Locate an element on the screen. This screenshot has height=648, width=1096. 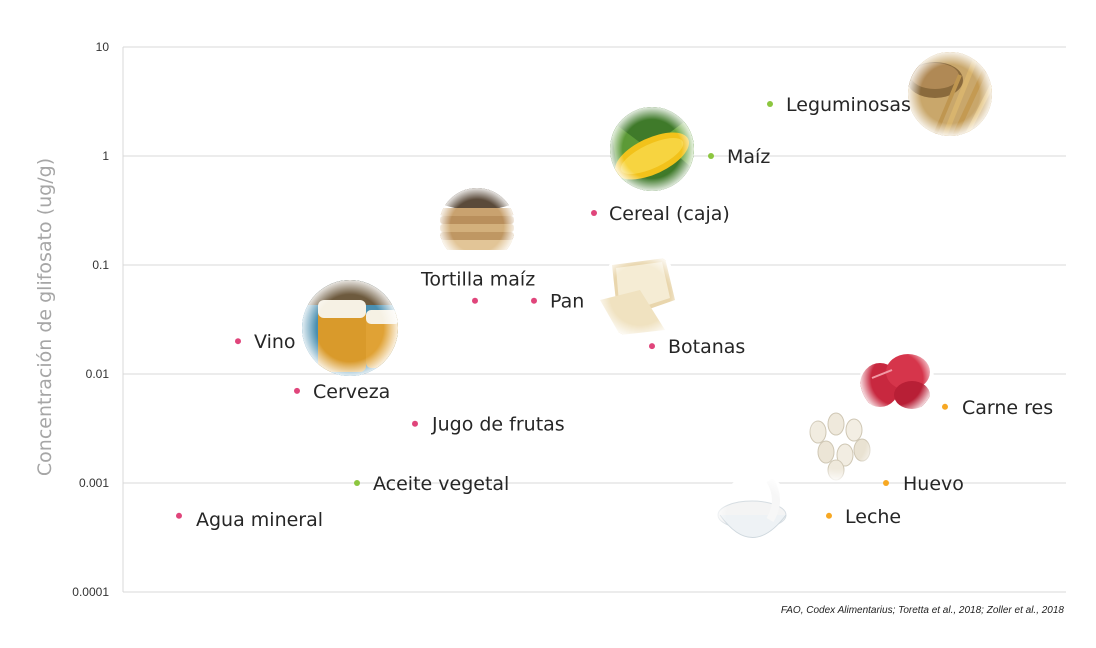
beer-photo is located at coordinates (350, 328).